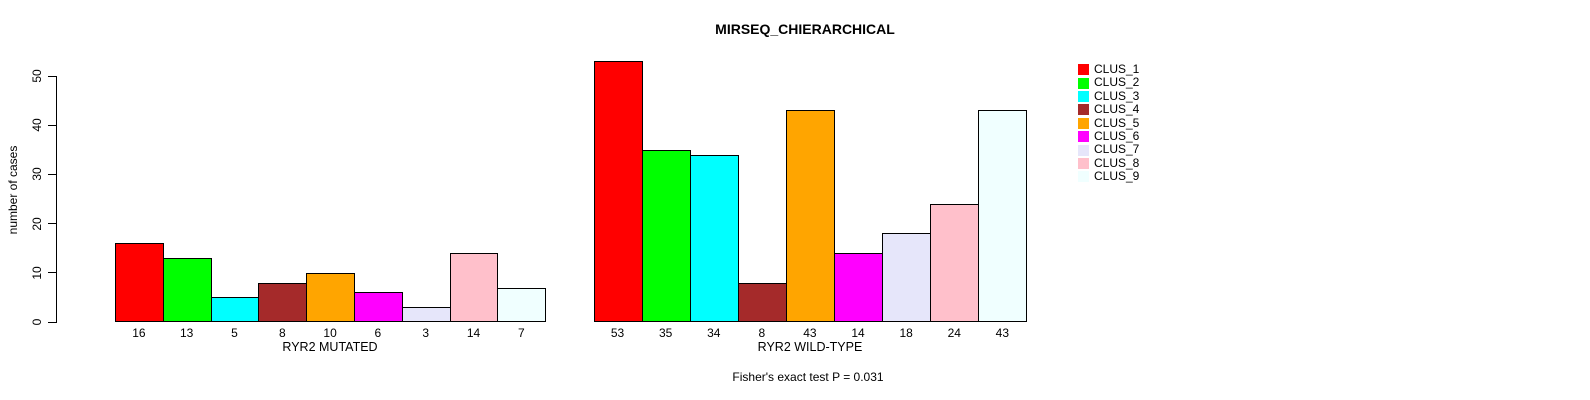  I want to click on y-tick-label: 10, so click(37, 273).